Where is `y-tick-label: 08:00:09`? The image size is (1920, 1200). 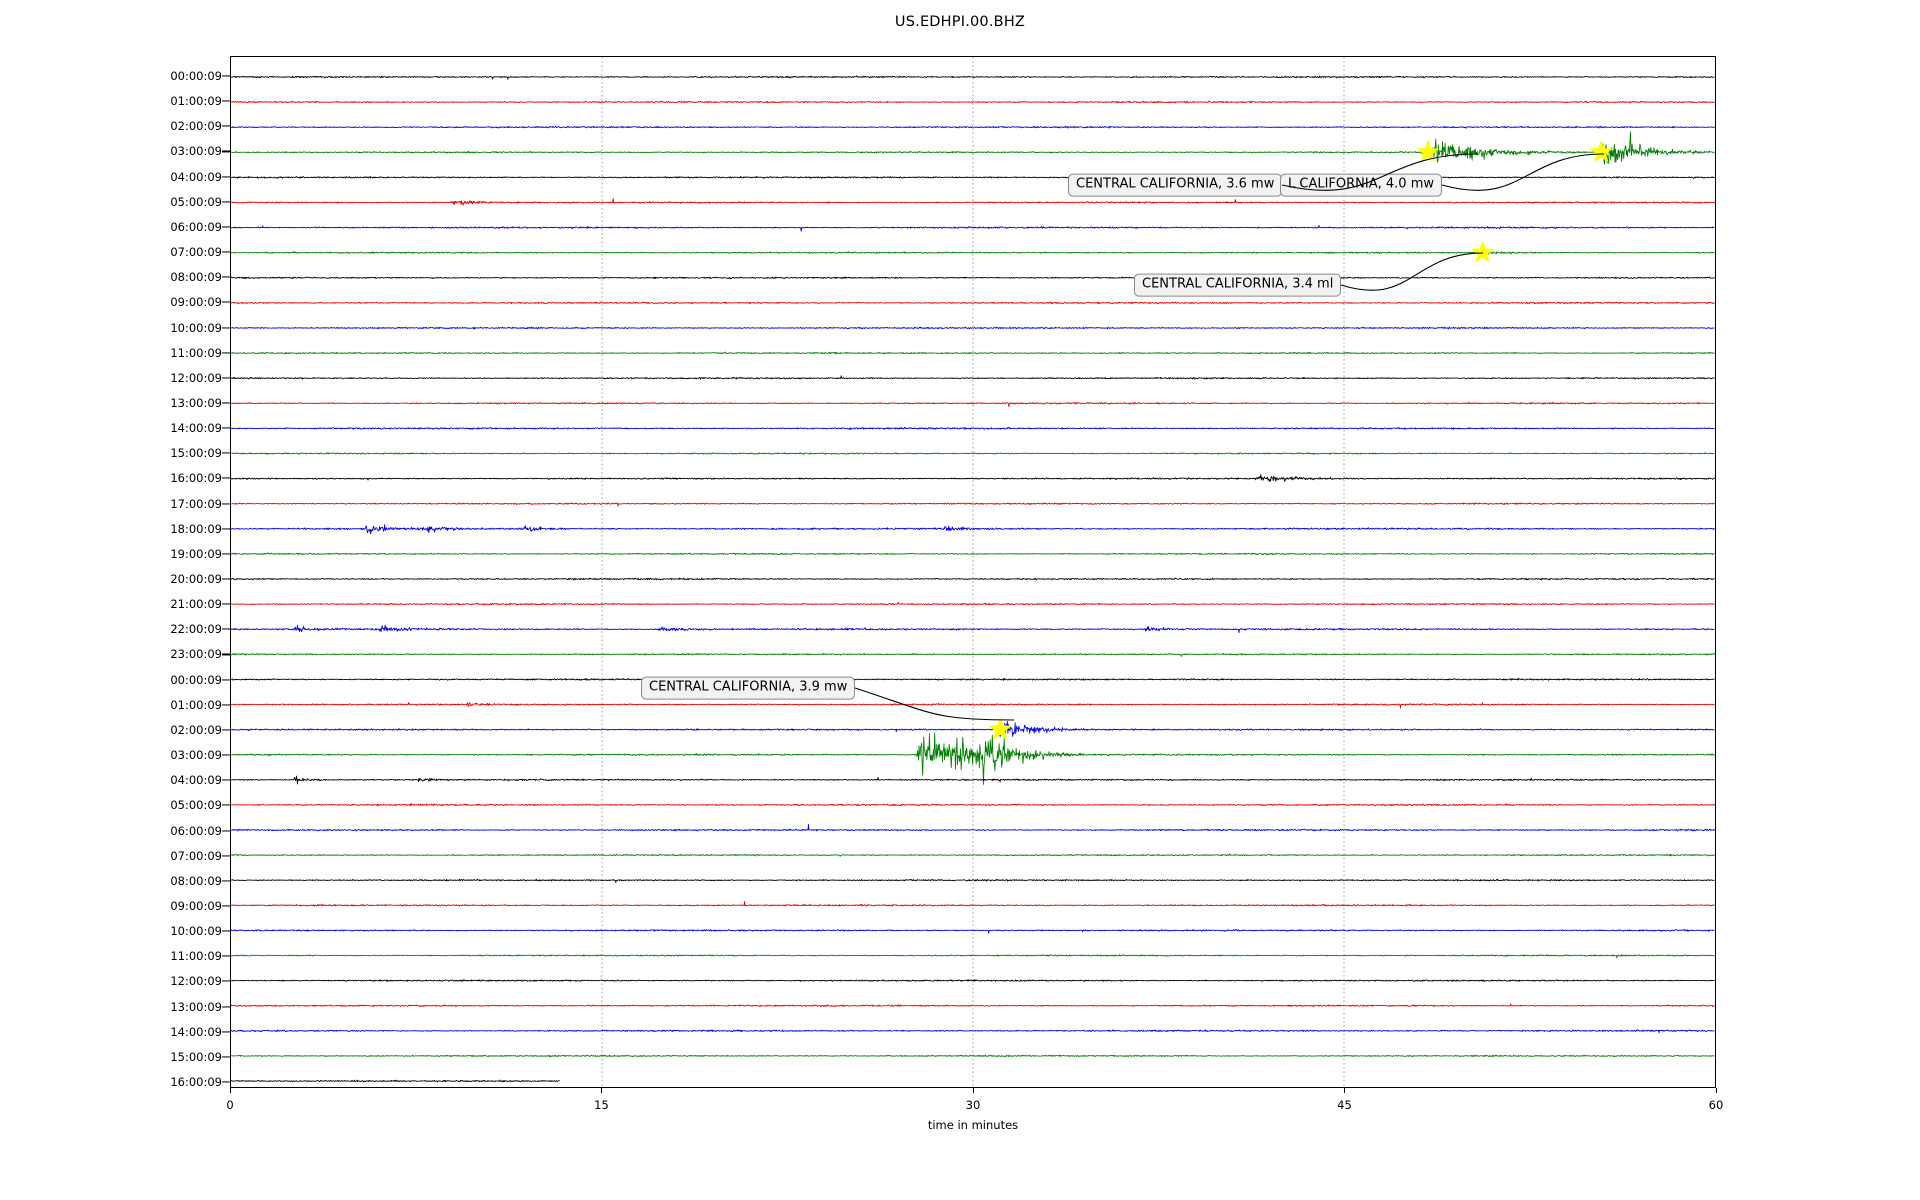 y-tick-label: 08:00:09 is located at coordinates (196, 880).